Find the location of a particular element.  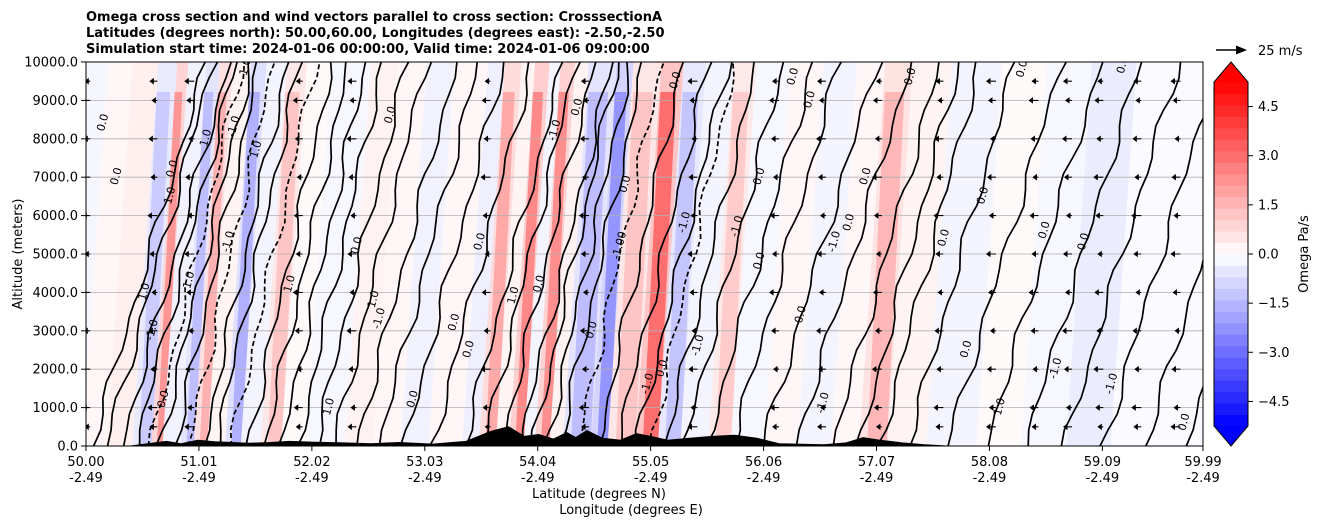

x-tick-label-lon-10: -2.49 is located at coordinates (1203, 478).